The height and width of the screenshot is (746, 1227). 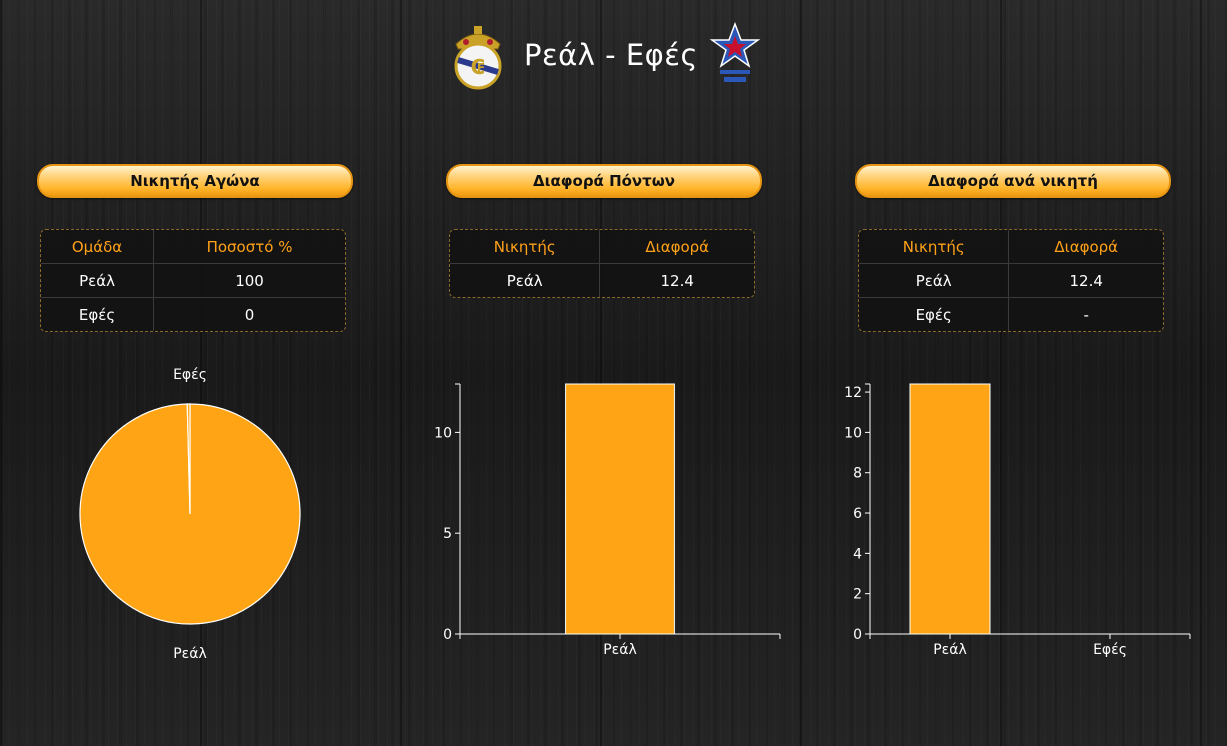 I want to click on y-tick-label: 2, so click(x=857, y=595).